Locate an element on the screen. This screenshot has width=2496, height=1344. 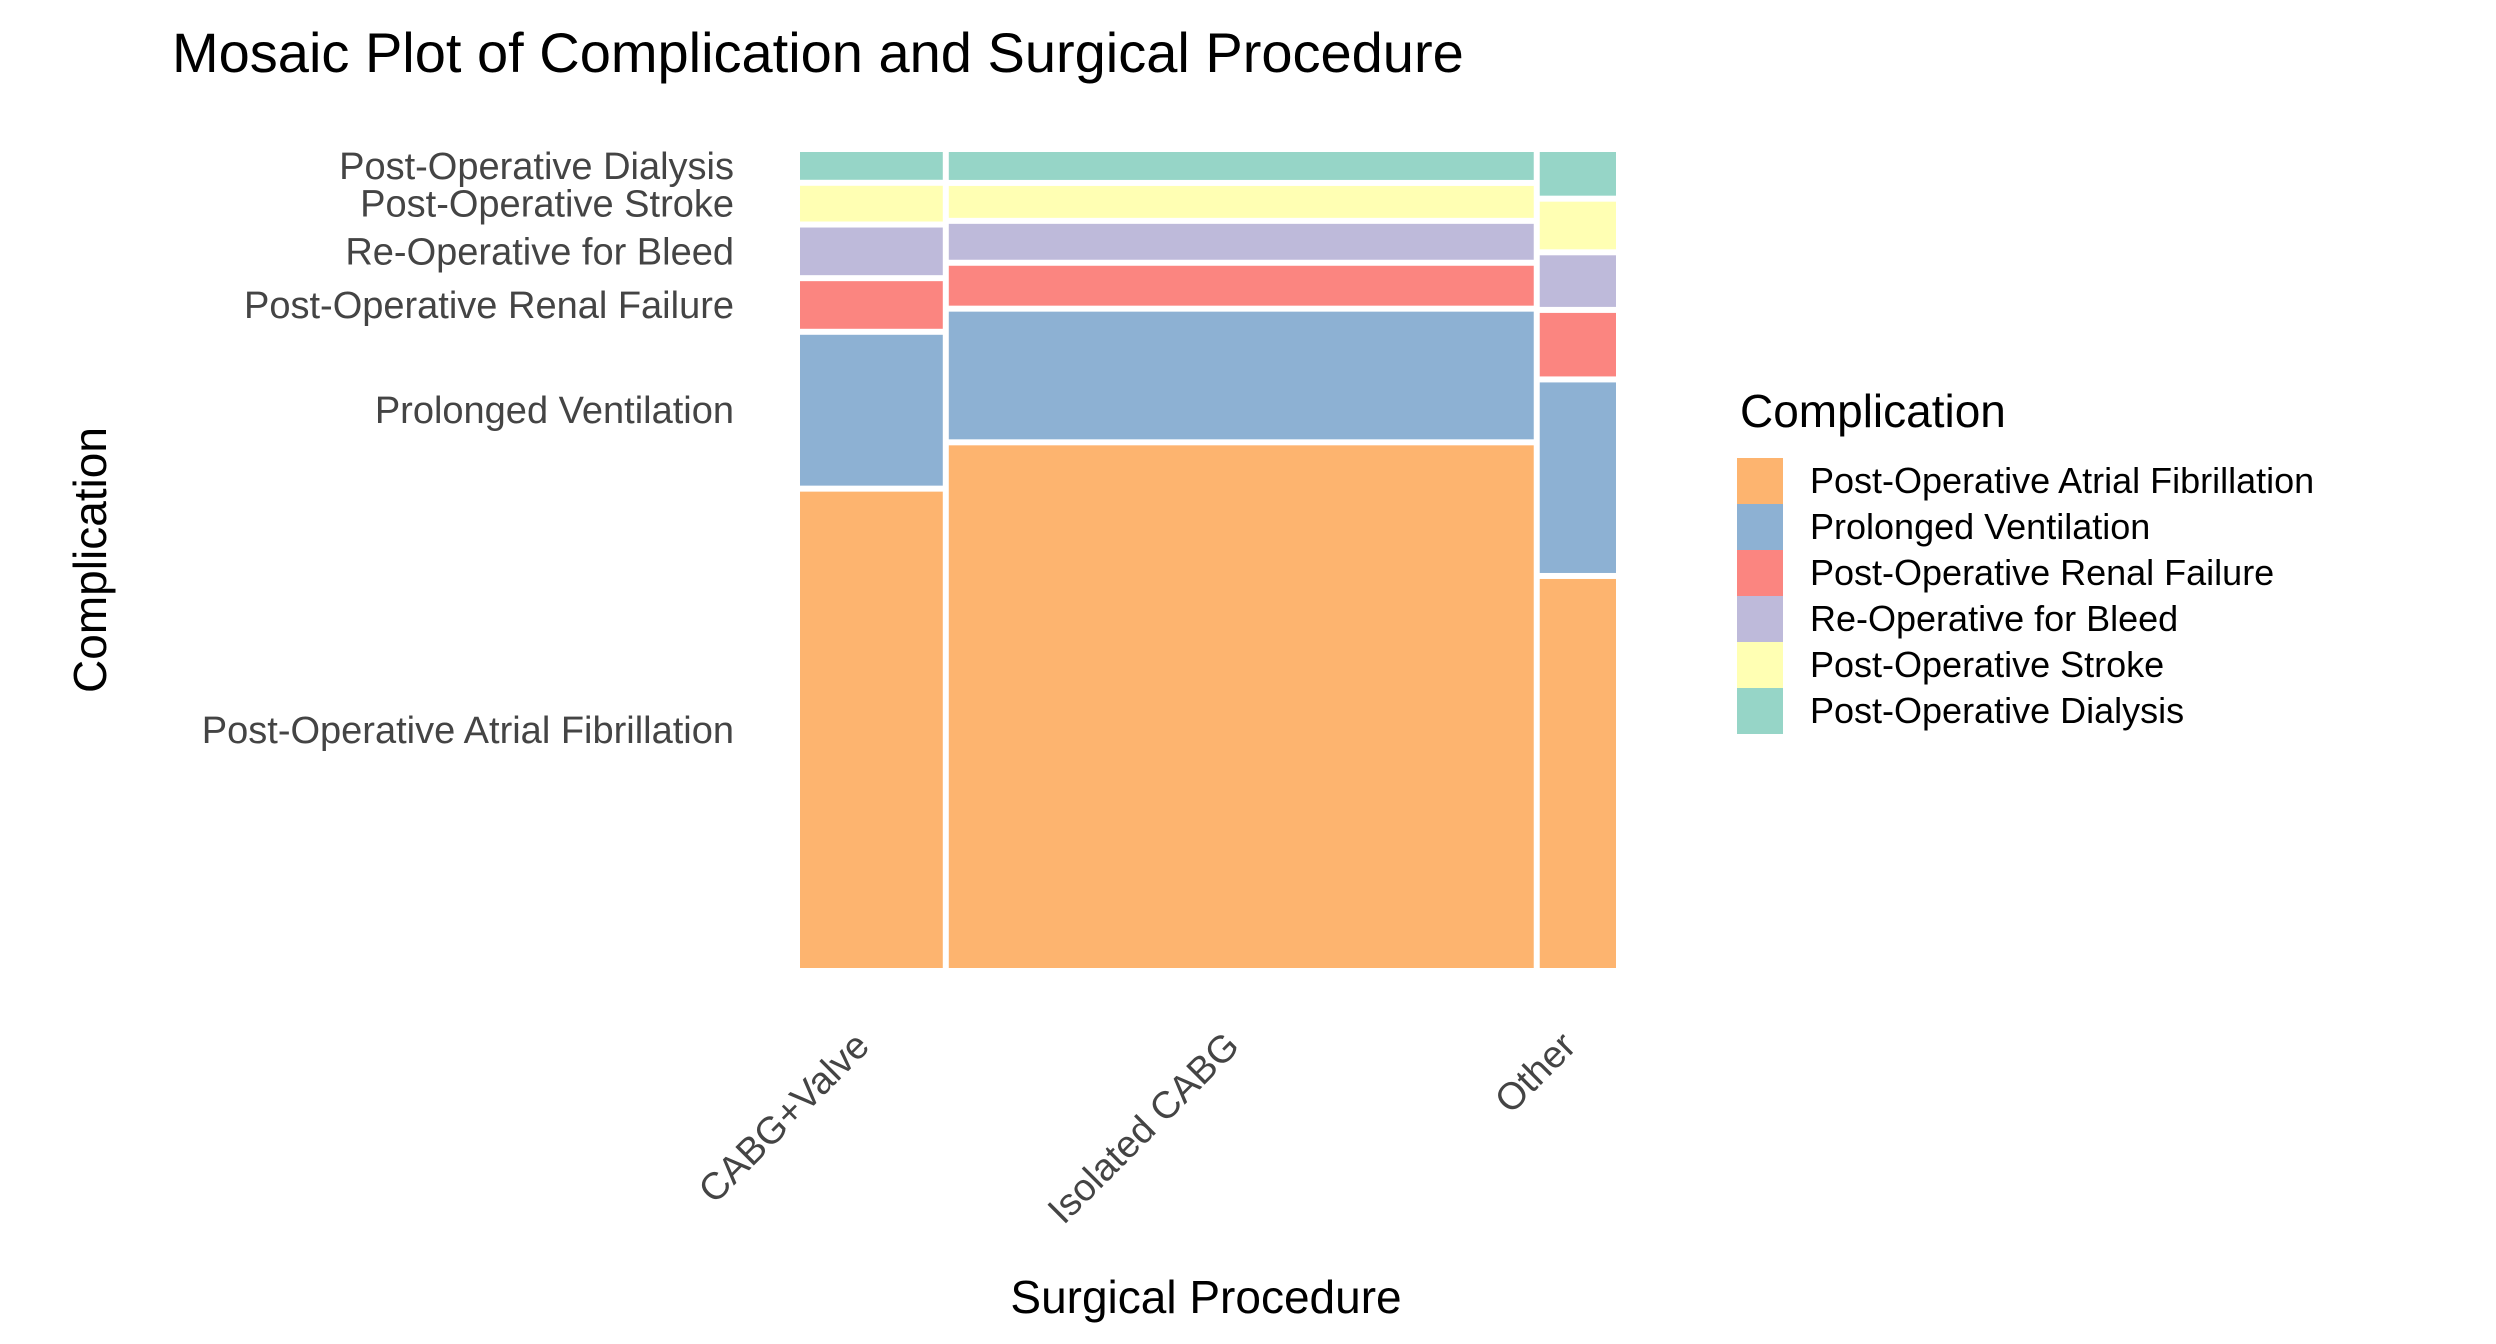
legend-label-prolonged-ventilation: Prolonged Ventilation is located at coordinates (1980, 526).